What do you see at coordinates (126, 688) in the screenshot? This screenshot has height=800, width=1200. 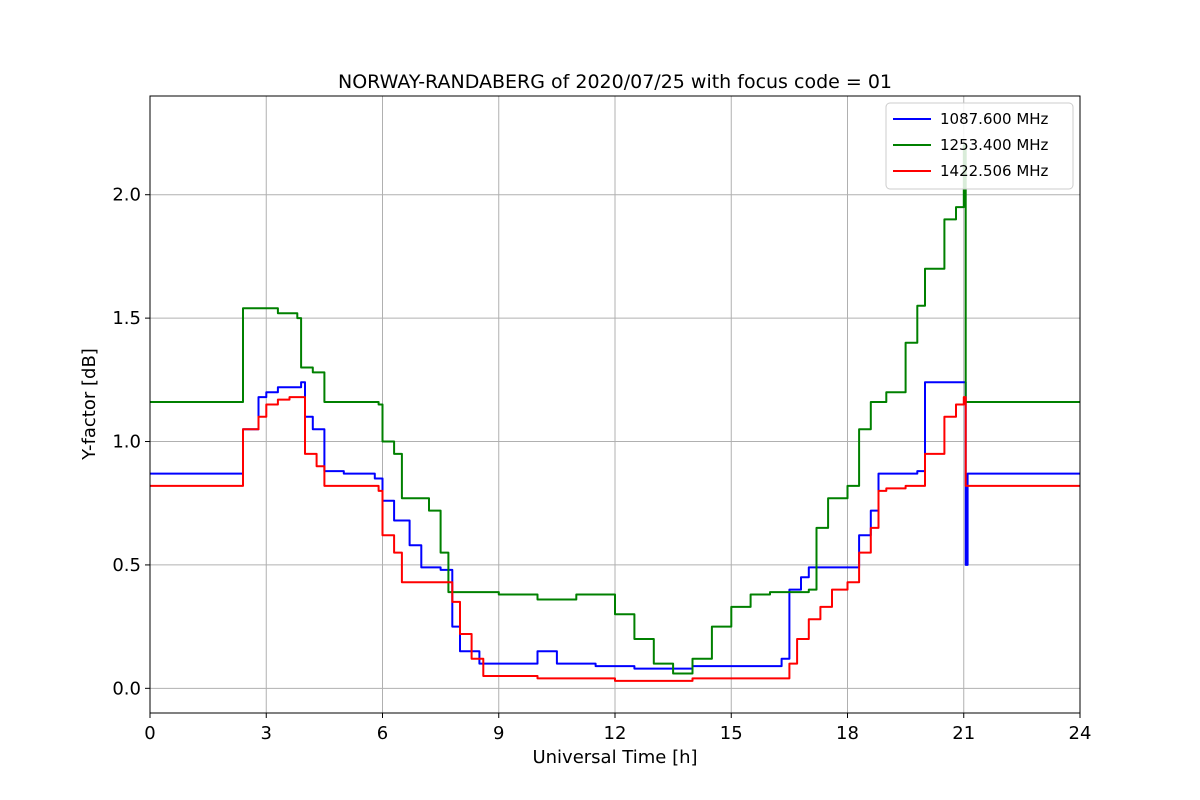 I see `y-tick-label: 0.0` at bounding box center [126, 688].